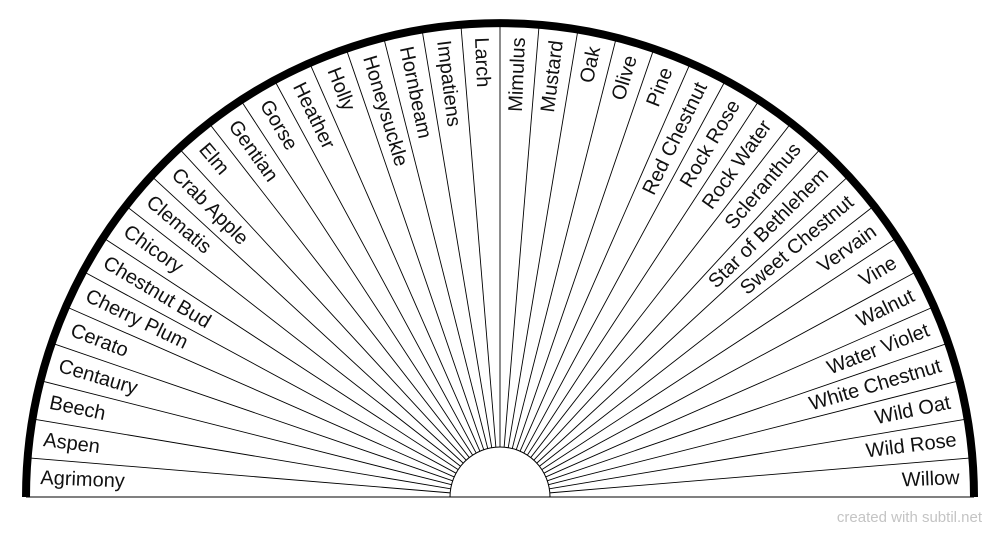 The width and height of the screenshot is (1000, 540). I want to click on center-hub, so click(500, 472).